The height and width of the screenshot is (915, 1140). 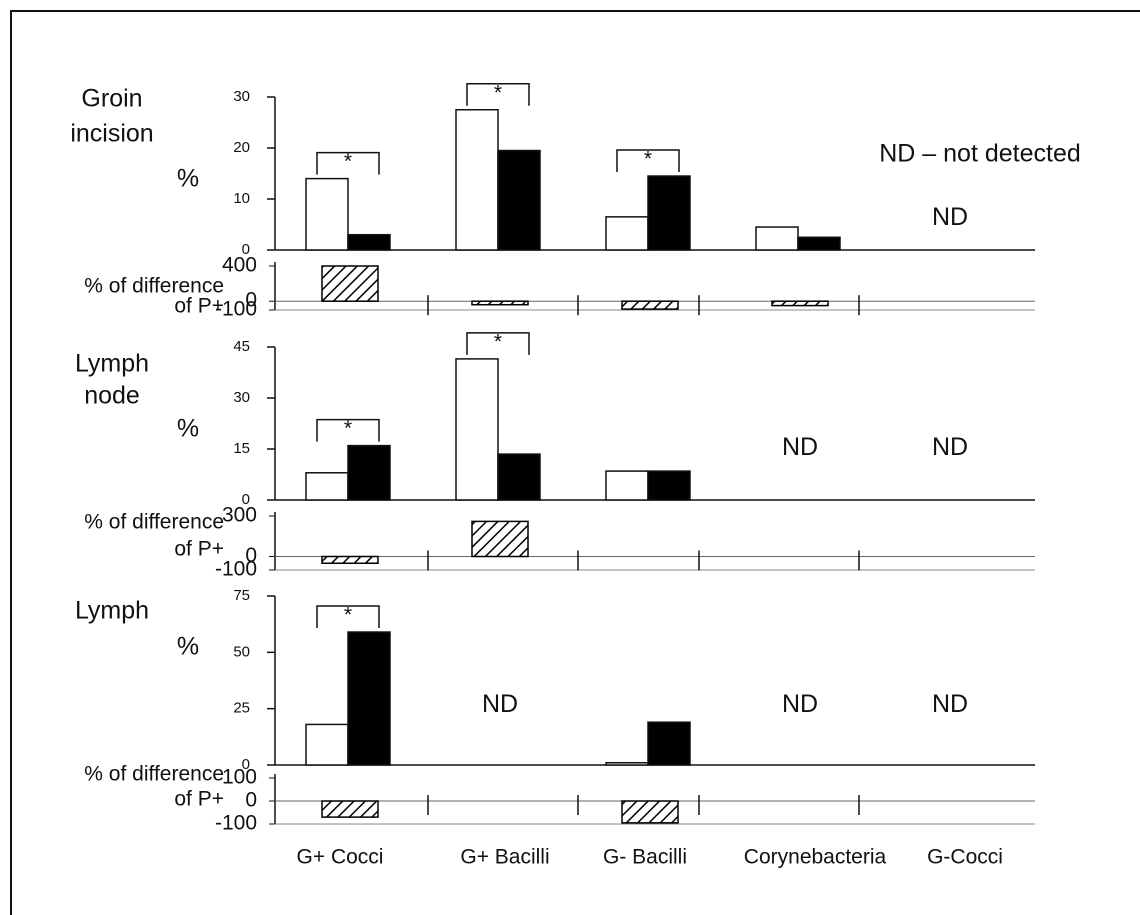 I want to click on y-tick-label: 400, so click(x=239, y=265).